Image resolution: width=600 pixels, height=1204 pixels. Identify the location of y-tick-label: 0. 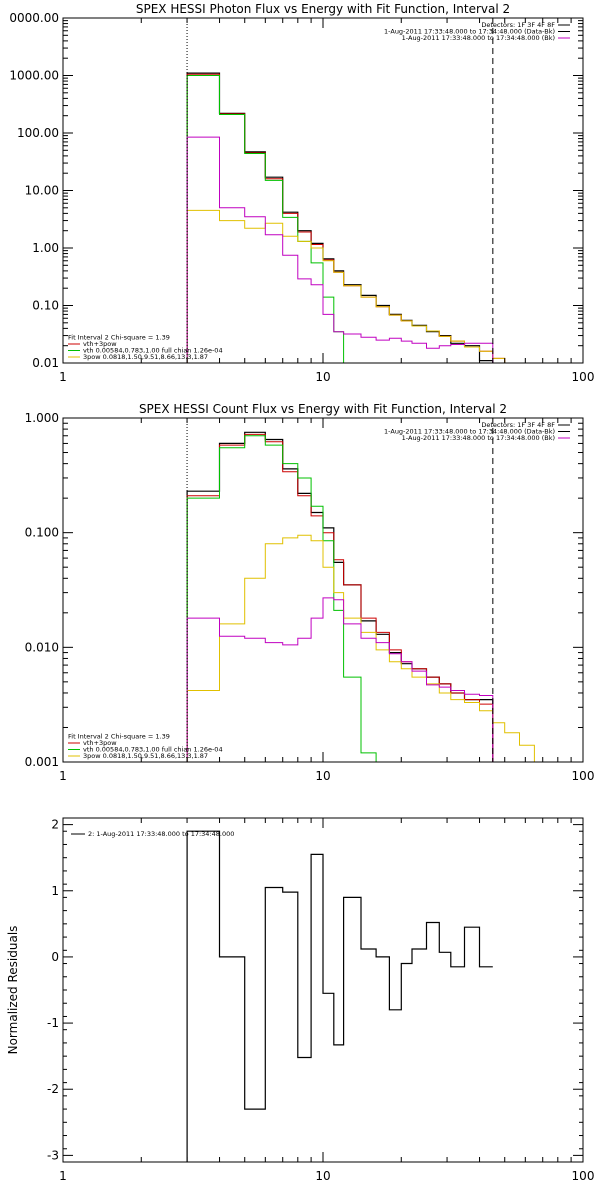
(55, 957).